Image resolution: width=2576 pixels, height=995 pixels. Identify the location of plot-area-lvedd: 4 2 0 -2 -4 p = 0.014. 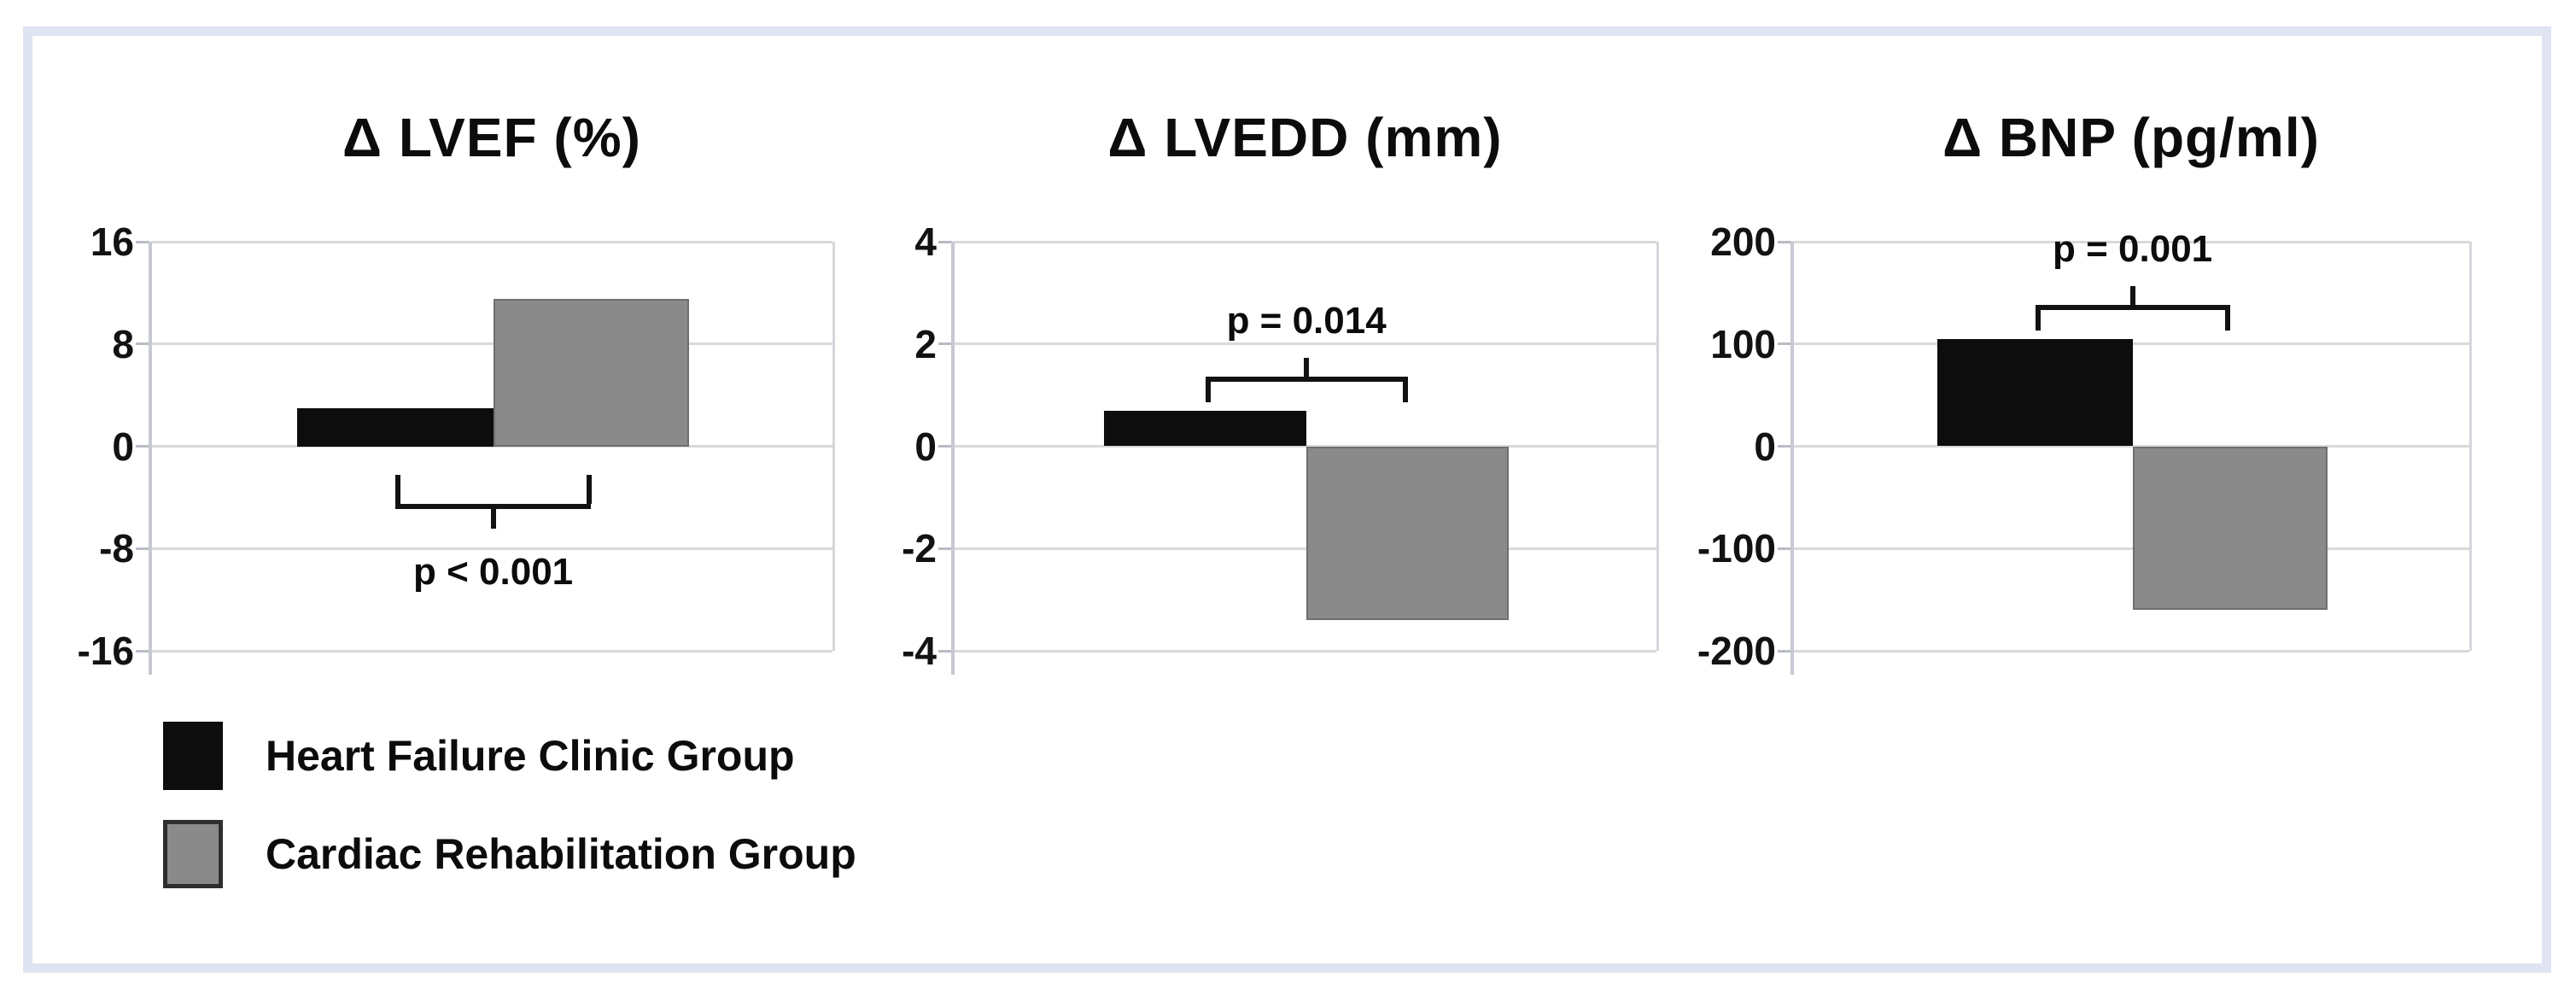
(1280, 447).